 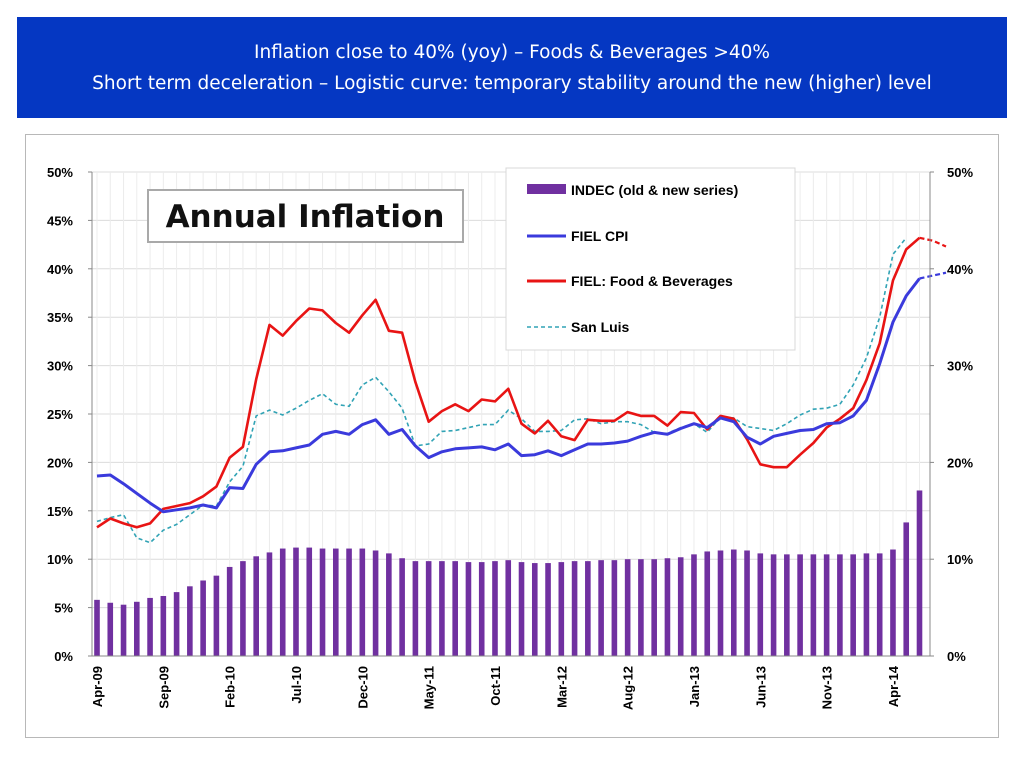 I want to click on y2-tick-label: 0%, so click(x=956, y=656).